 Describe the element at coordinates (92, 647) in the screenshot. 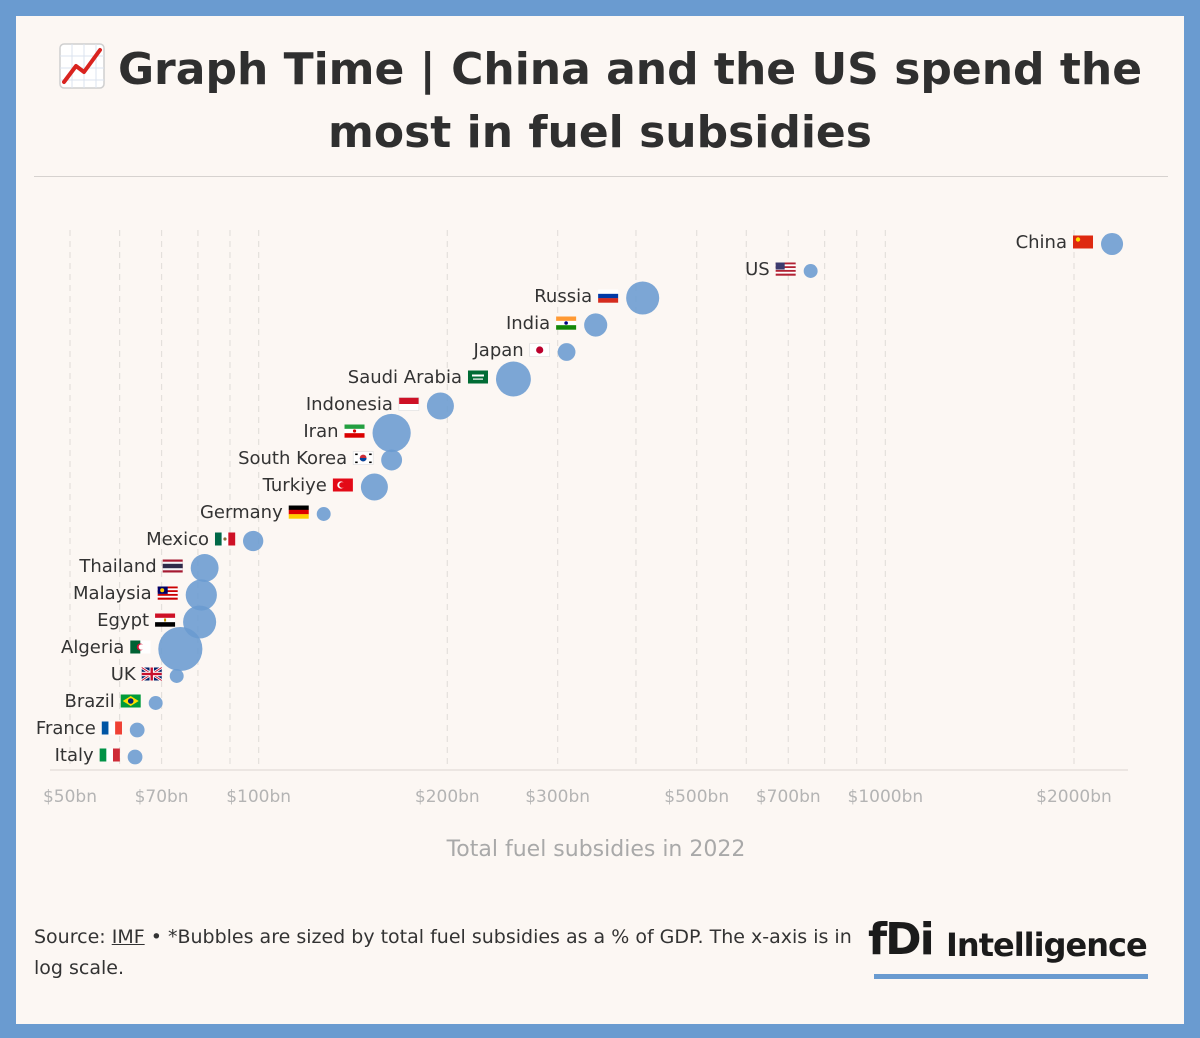

I see `point-label: Algeria` at that location.